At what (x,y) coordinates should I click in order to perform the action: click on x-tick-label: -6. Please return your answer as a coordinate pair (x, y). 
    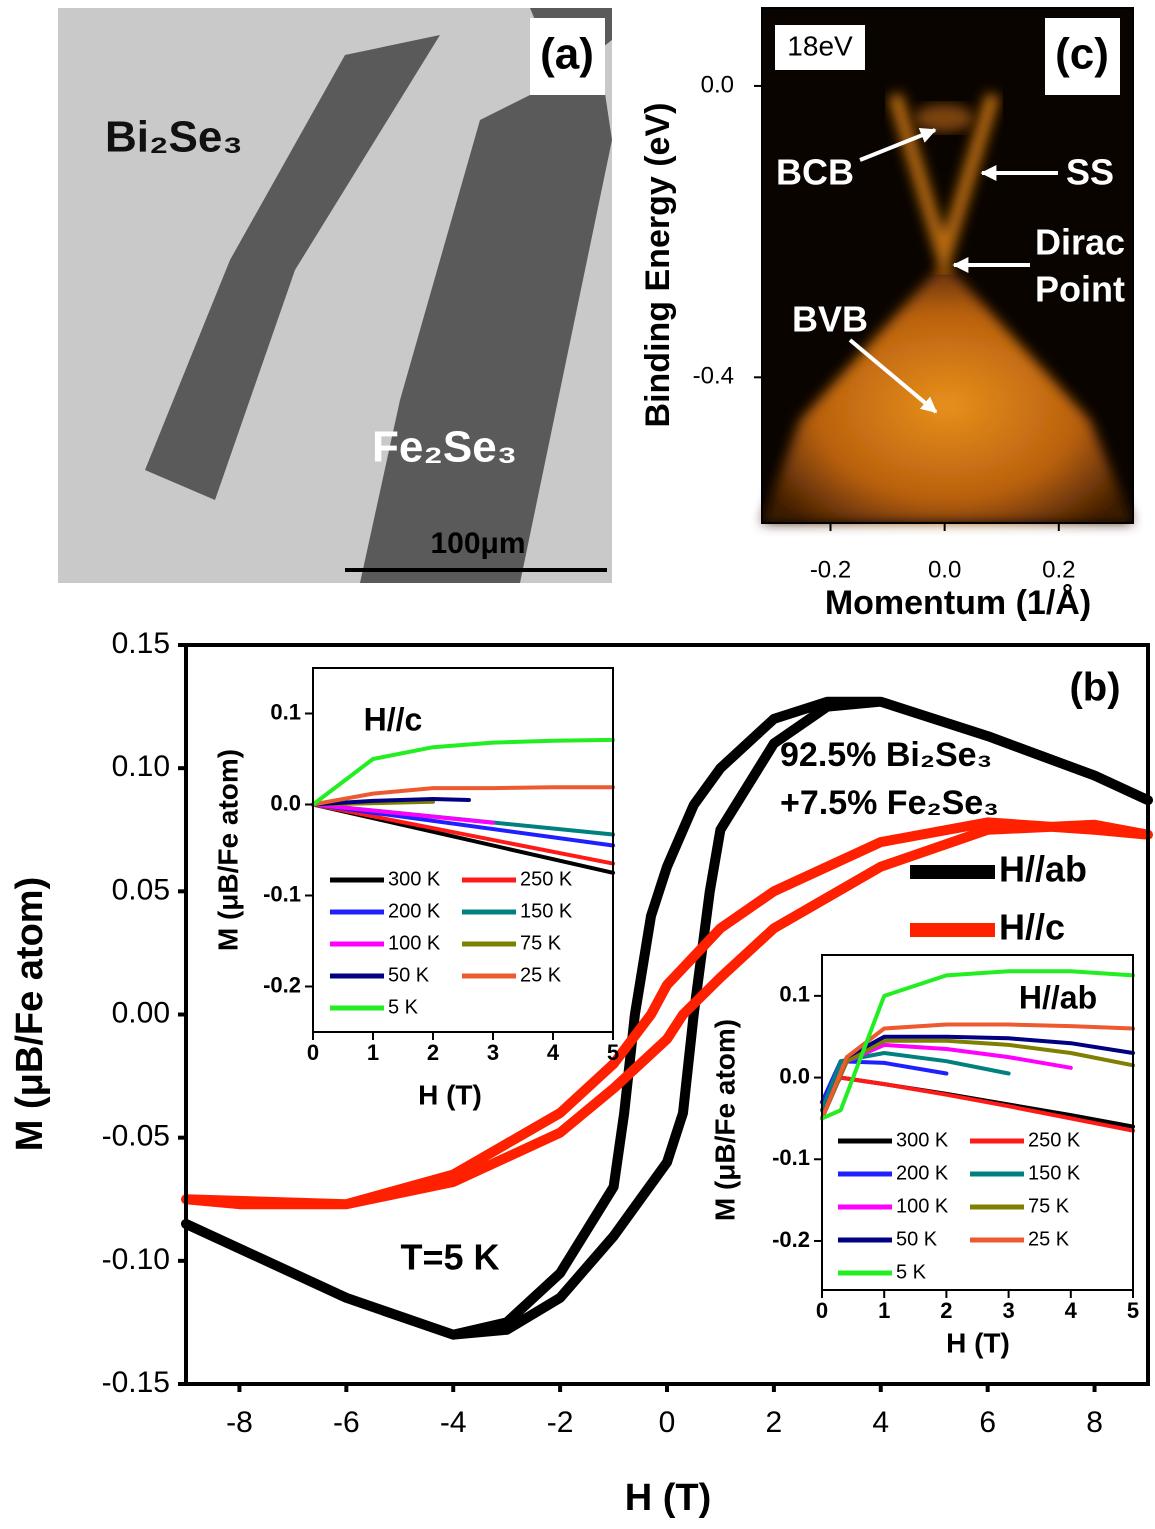
    Looking at the image, I should click on (346, 1422).